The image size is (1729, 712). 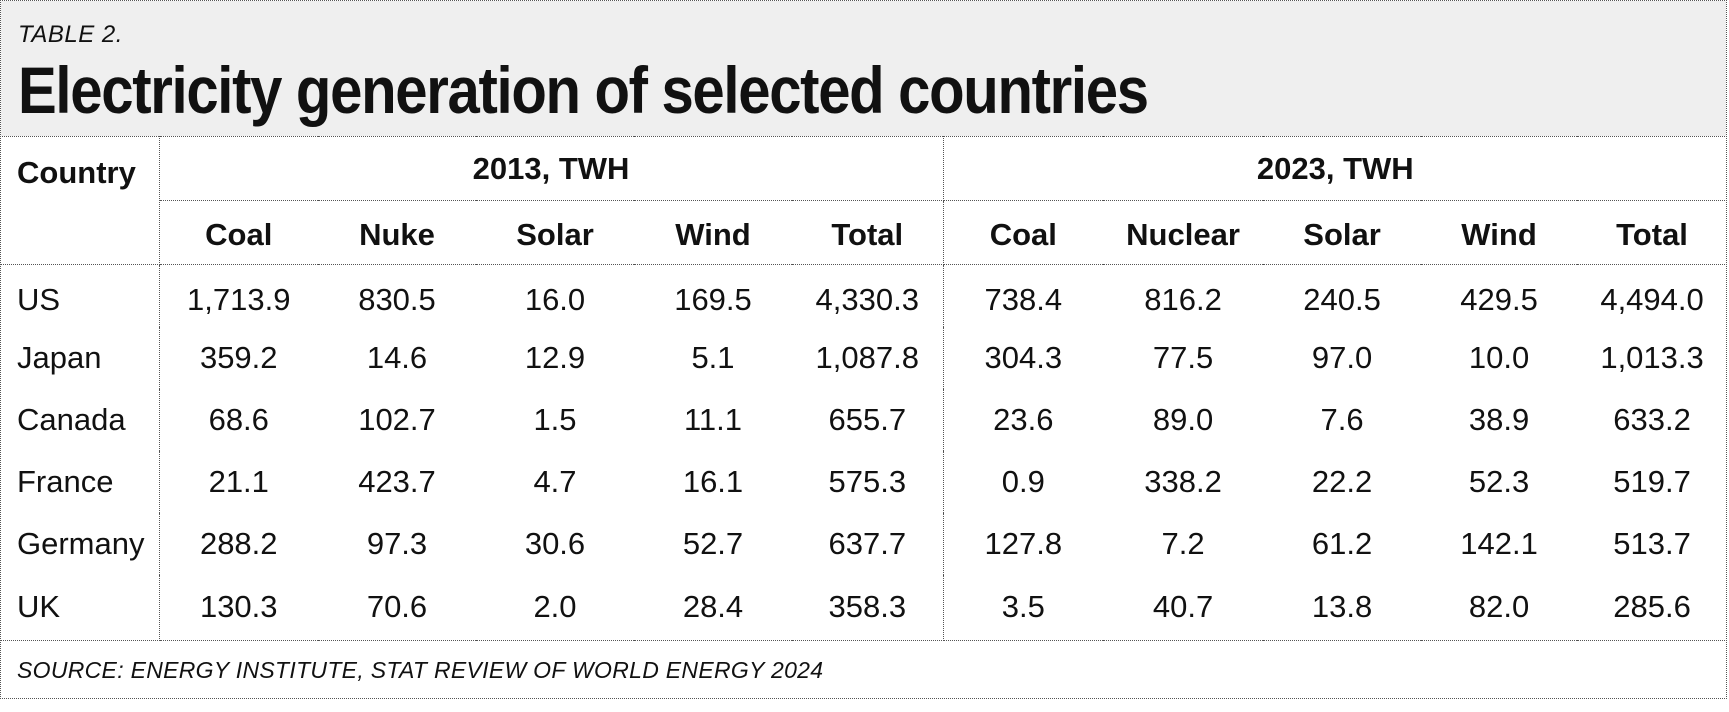 I want to click on value-cell: 77.5, so click(x=1183, y=357).